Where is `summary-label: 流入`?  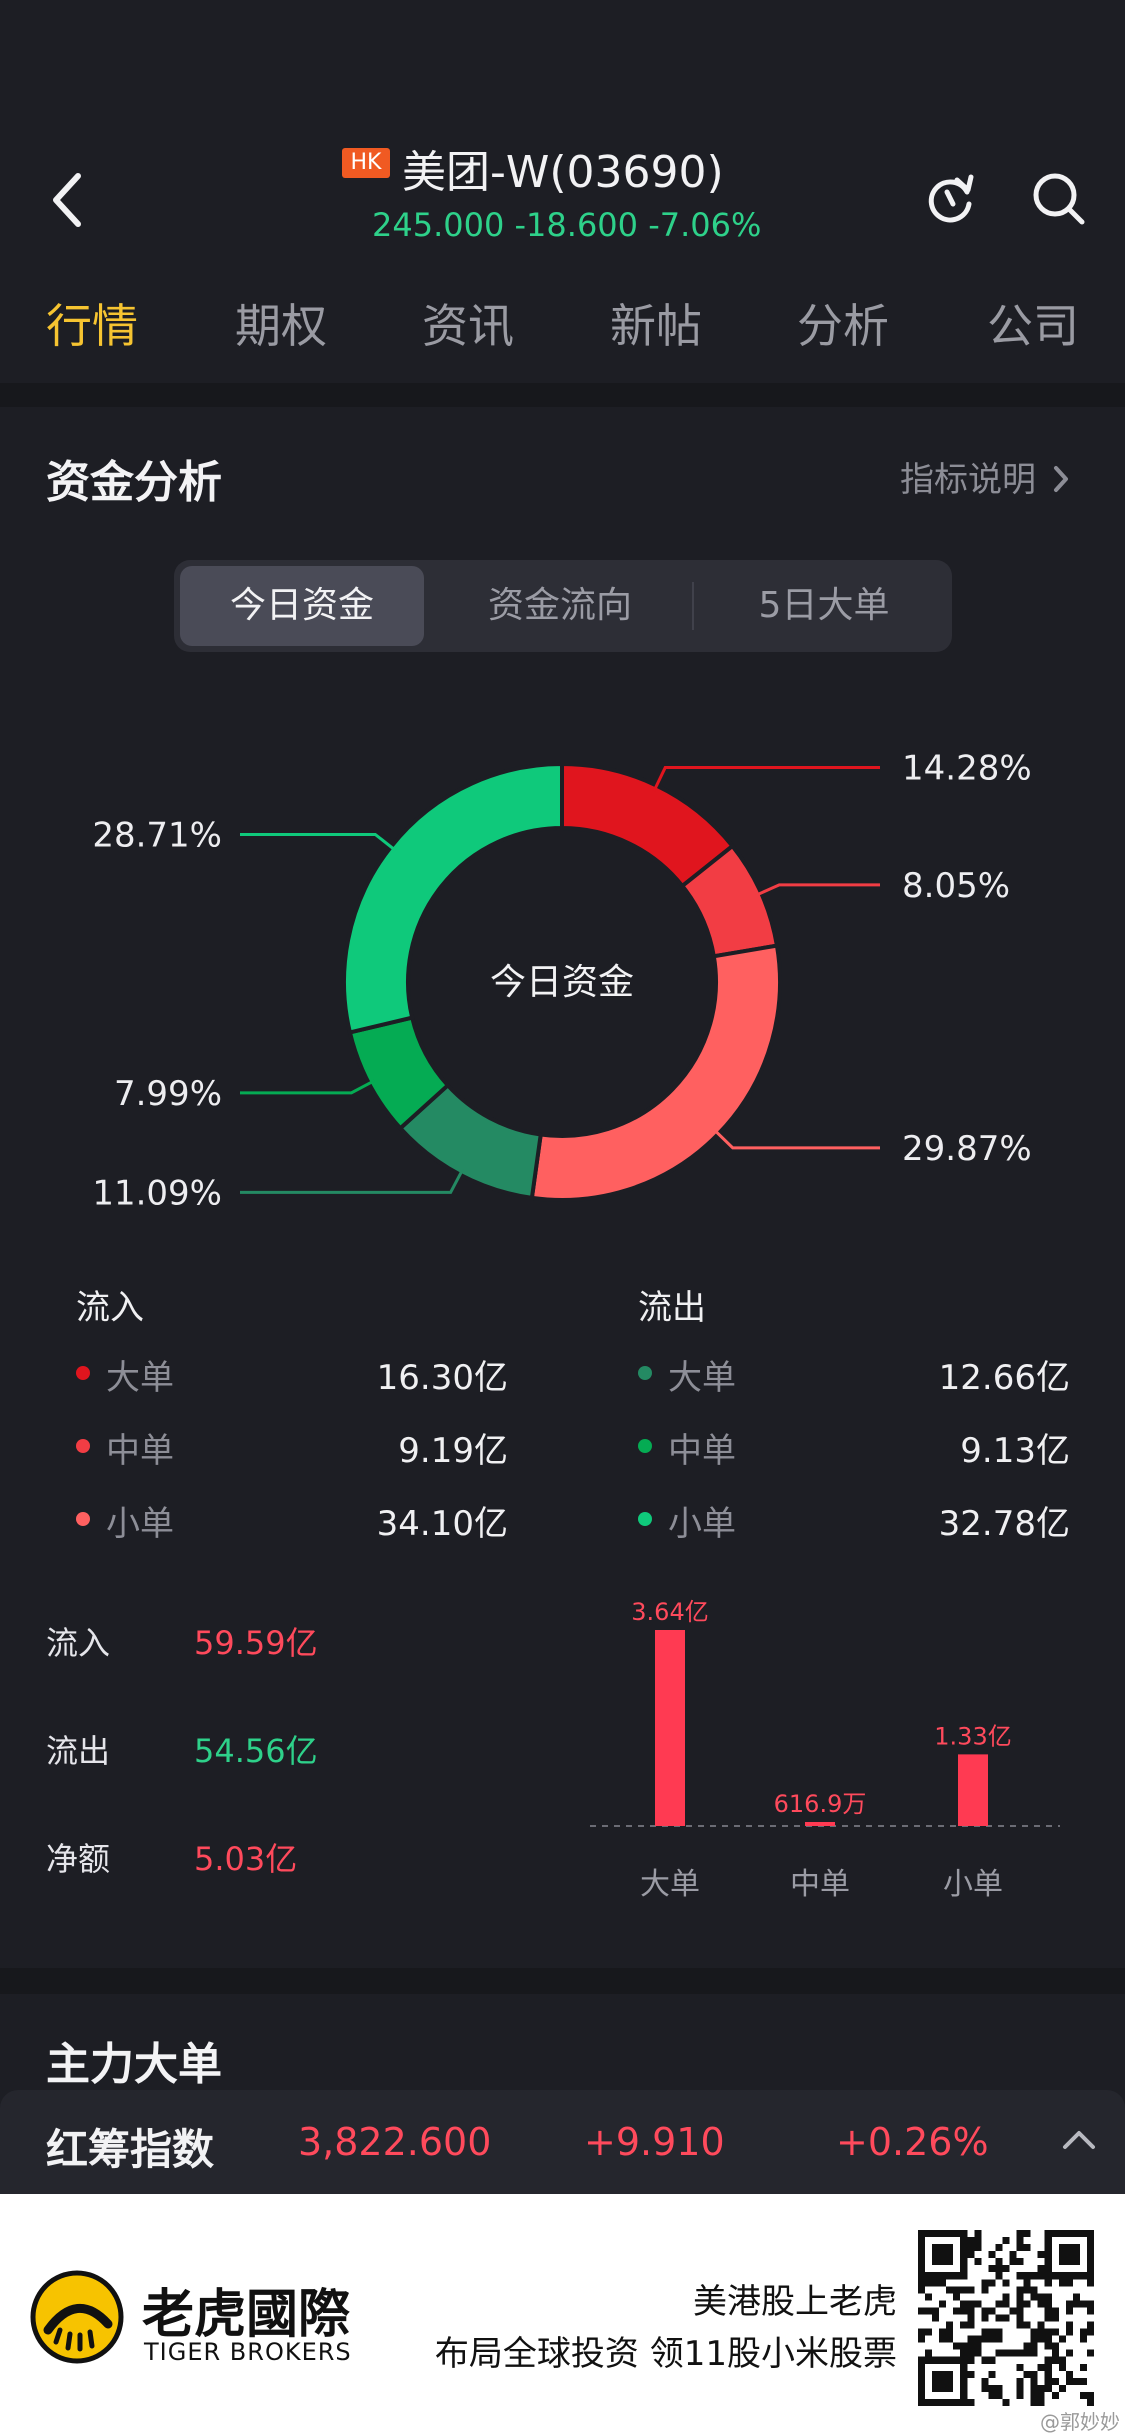 summary-label: 流入 is located at coordinates (78, 1643).